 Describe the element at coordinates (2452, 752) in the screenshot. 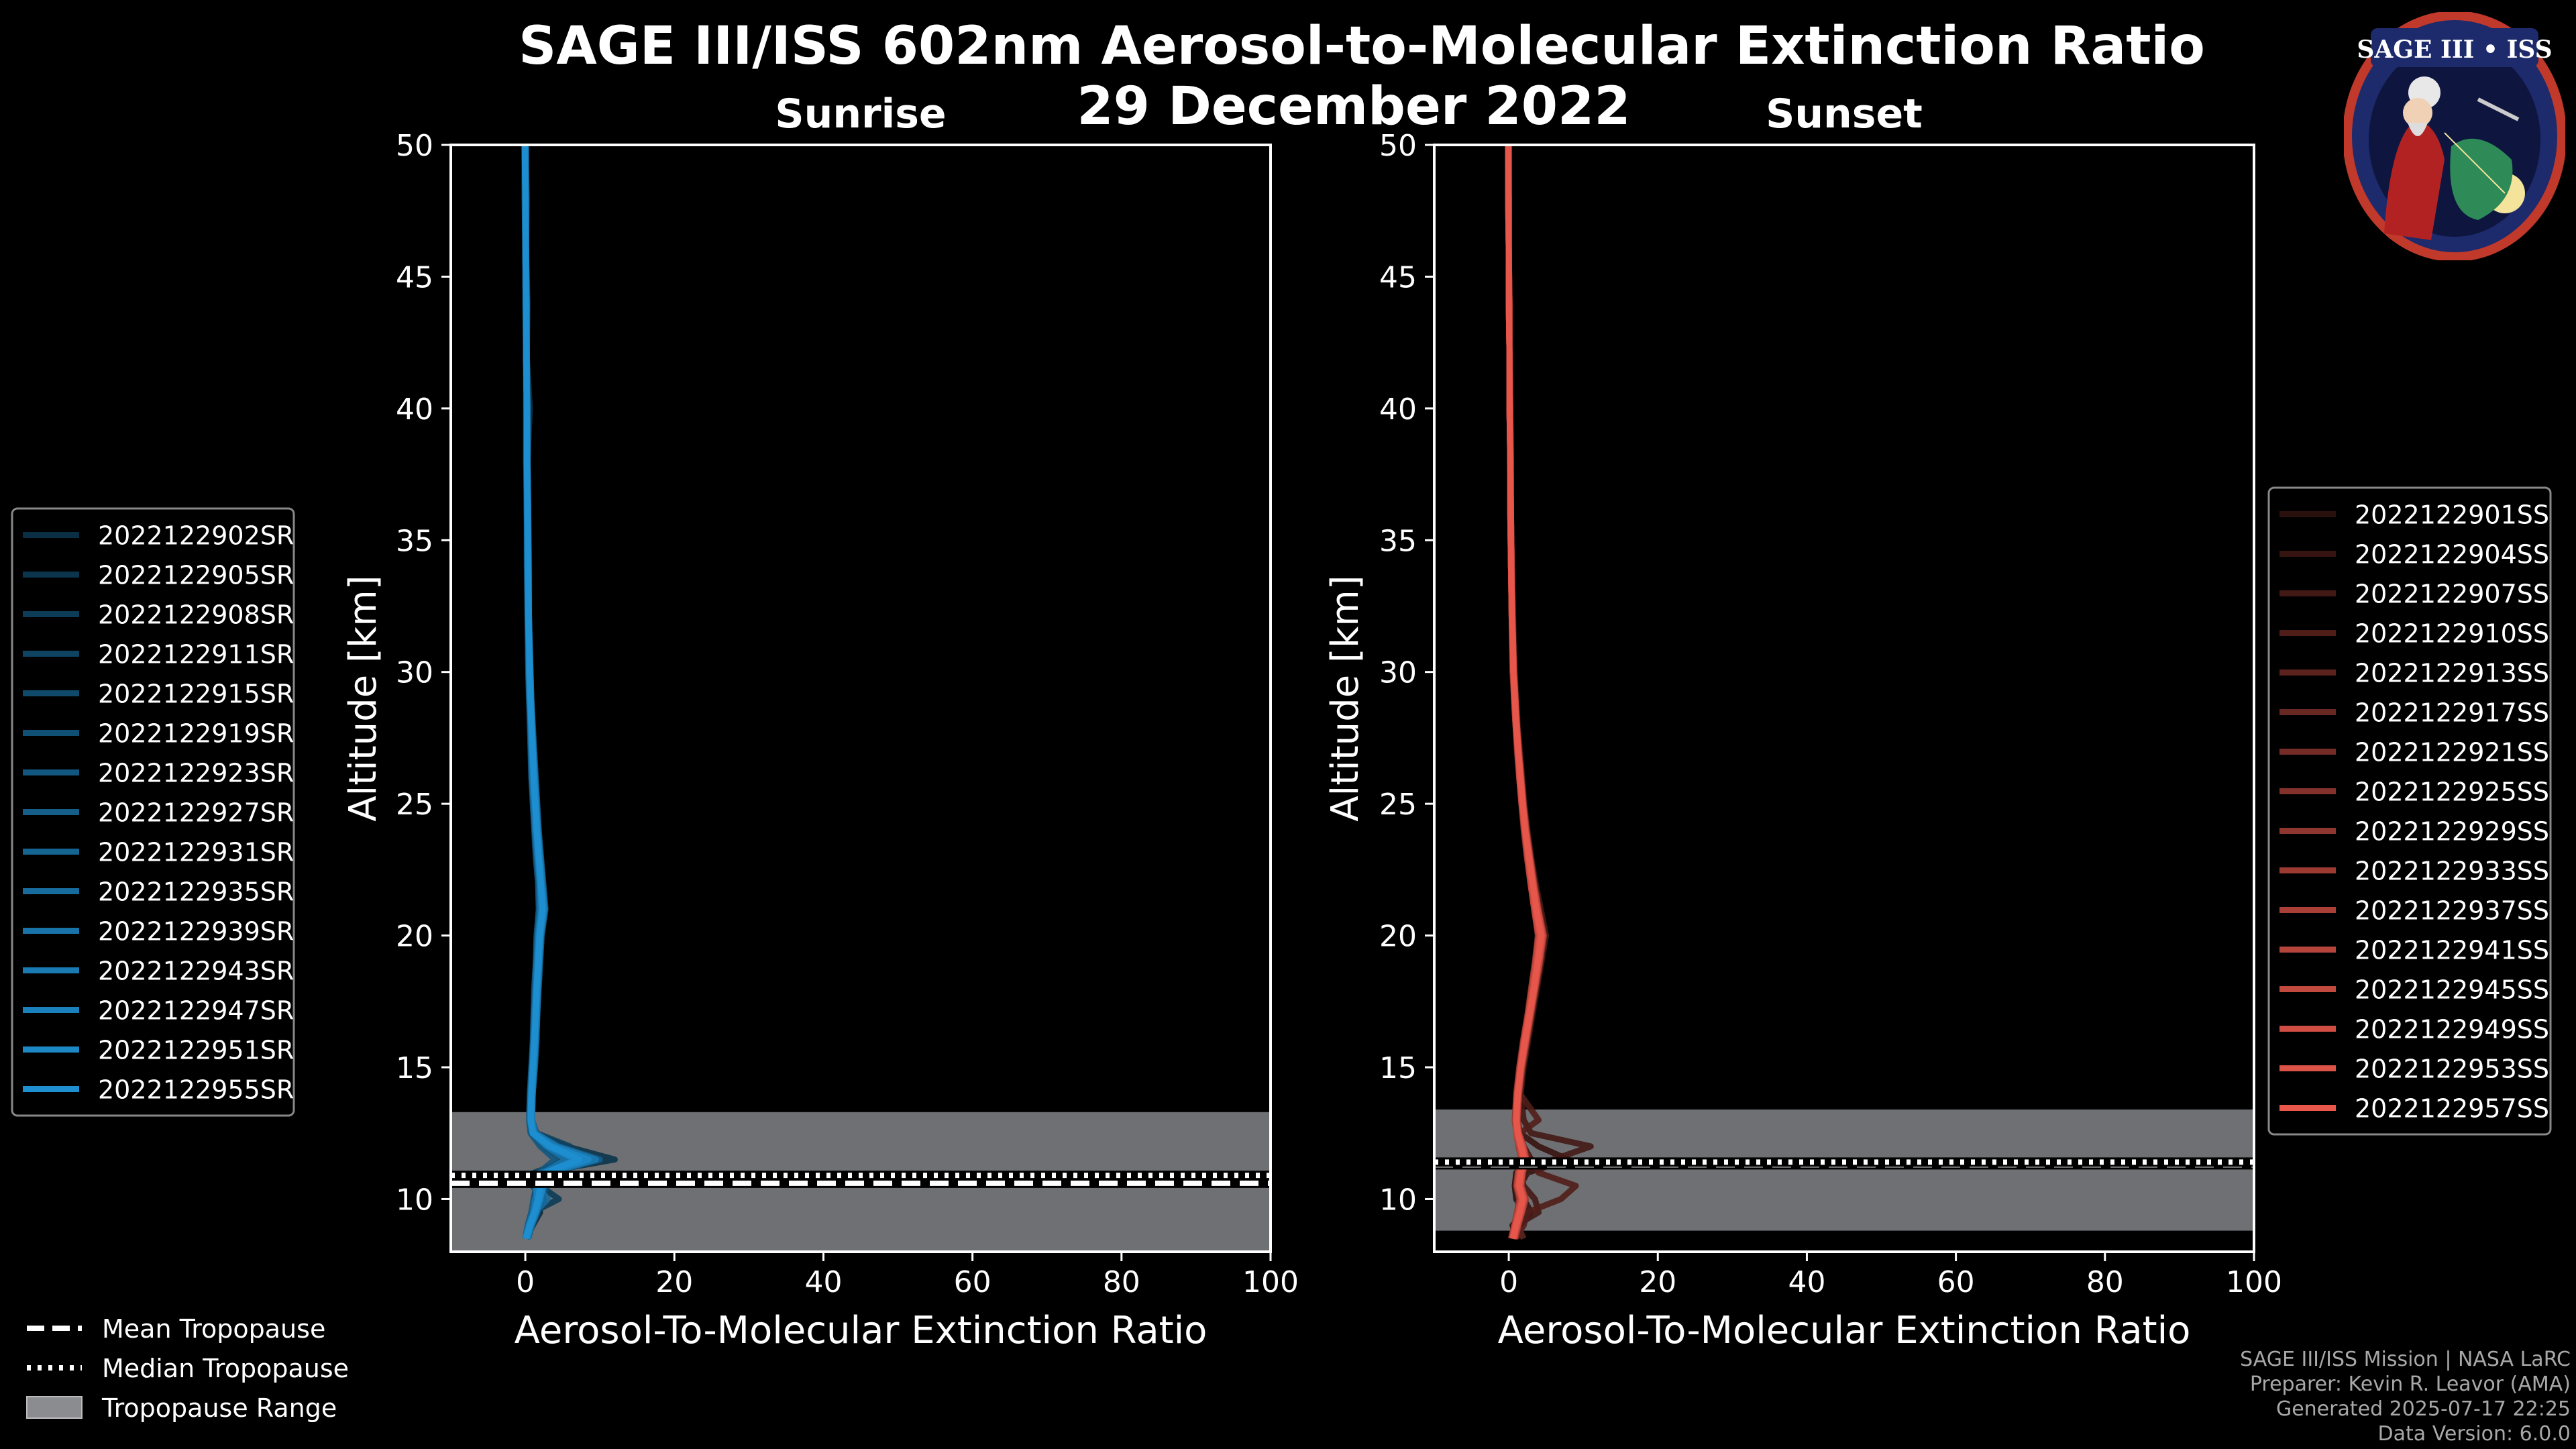

I see `sunset-legend-label: 2022122921SS` at that location.